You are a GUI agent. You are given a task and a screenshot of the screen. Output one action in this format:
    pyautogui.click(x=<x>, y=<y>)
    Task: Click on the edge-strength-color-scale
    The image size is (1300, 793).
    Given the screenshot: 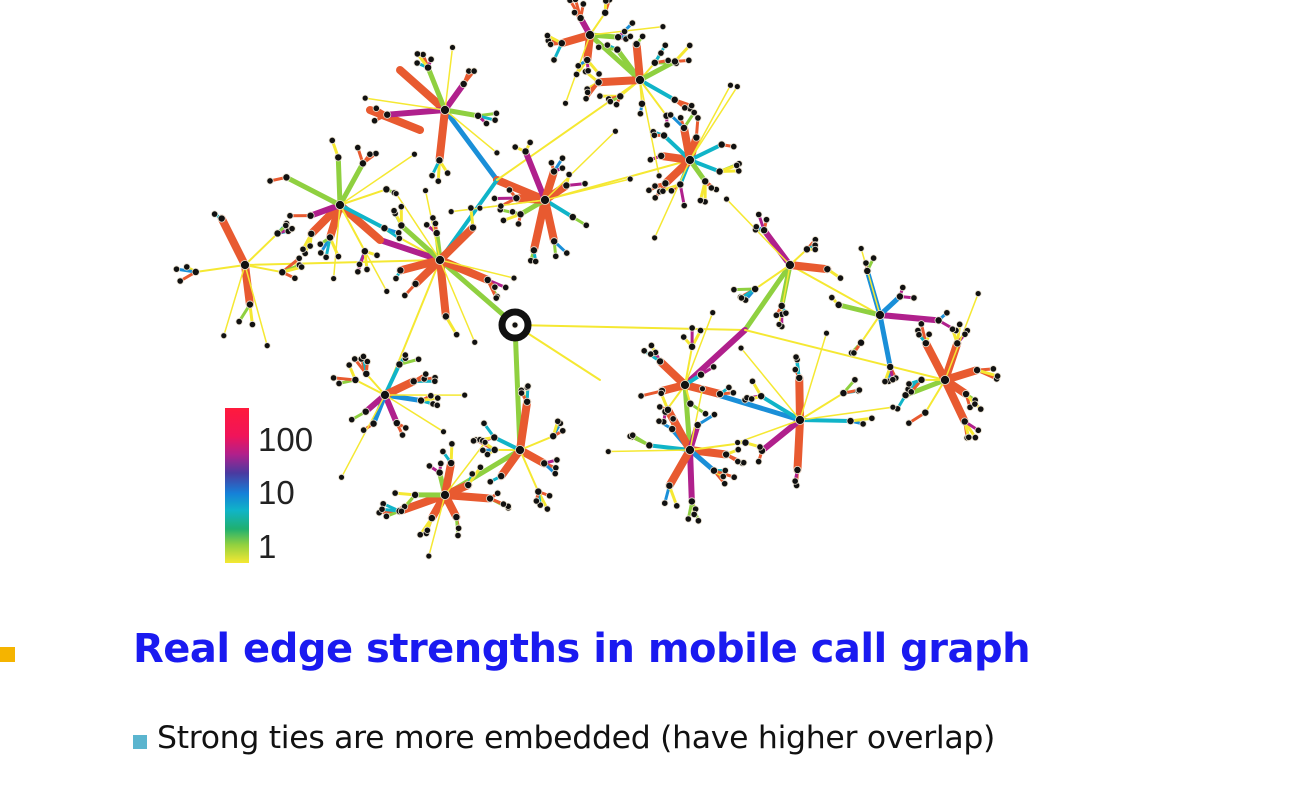 What is the action you would take?
    pyautogui.click(x=237, y=485)
    